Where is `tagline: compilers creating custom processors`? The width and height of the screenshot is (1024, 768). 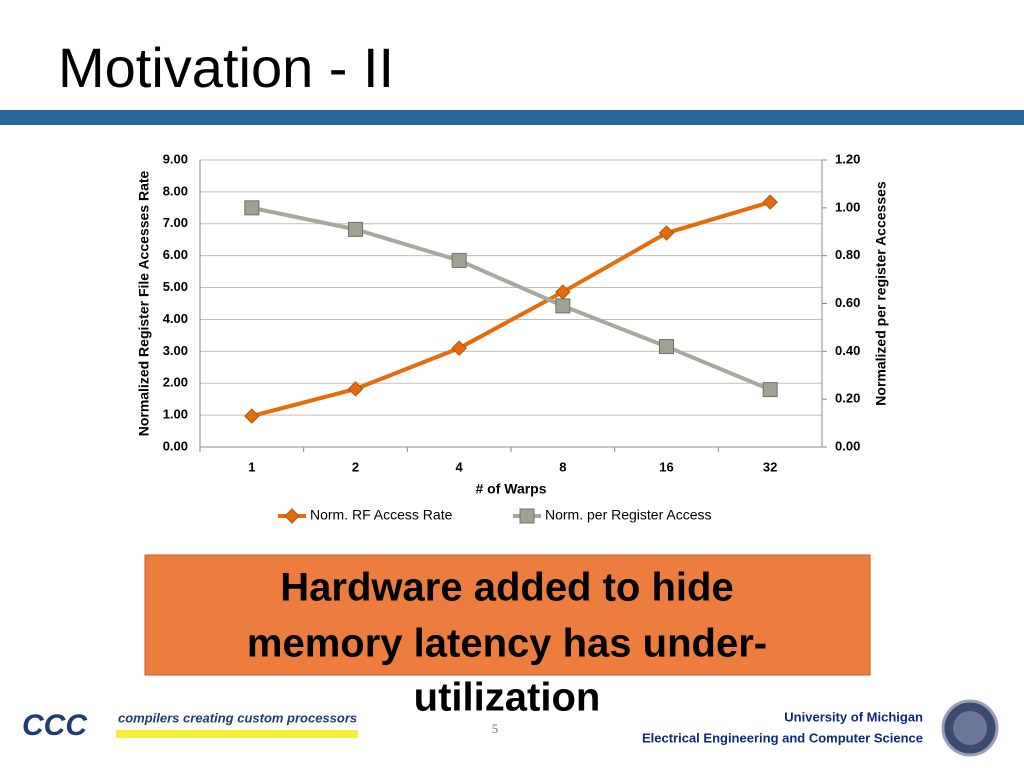
tagline: compilers creating custom processors is located at coordinates (237, 717).